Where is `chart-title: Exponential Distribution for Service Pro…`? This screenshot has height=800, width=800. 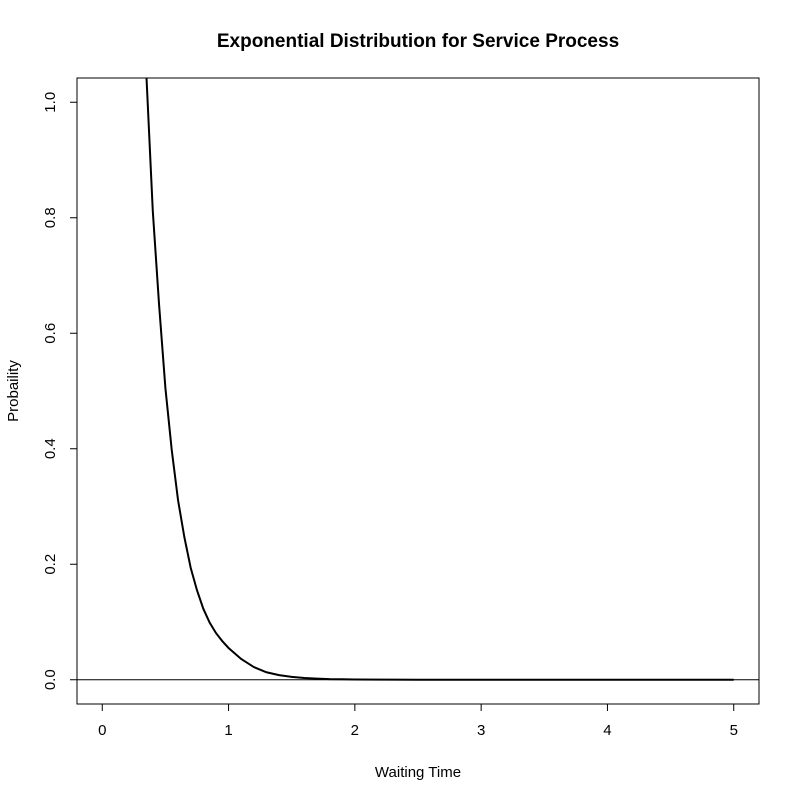 chart-title: Exponential Distribution for Service Pro… is located at coordinates (418, 41).